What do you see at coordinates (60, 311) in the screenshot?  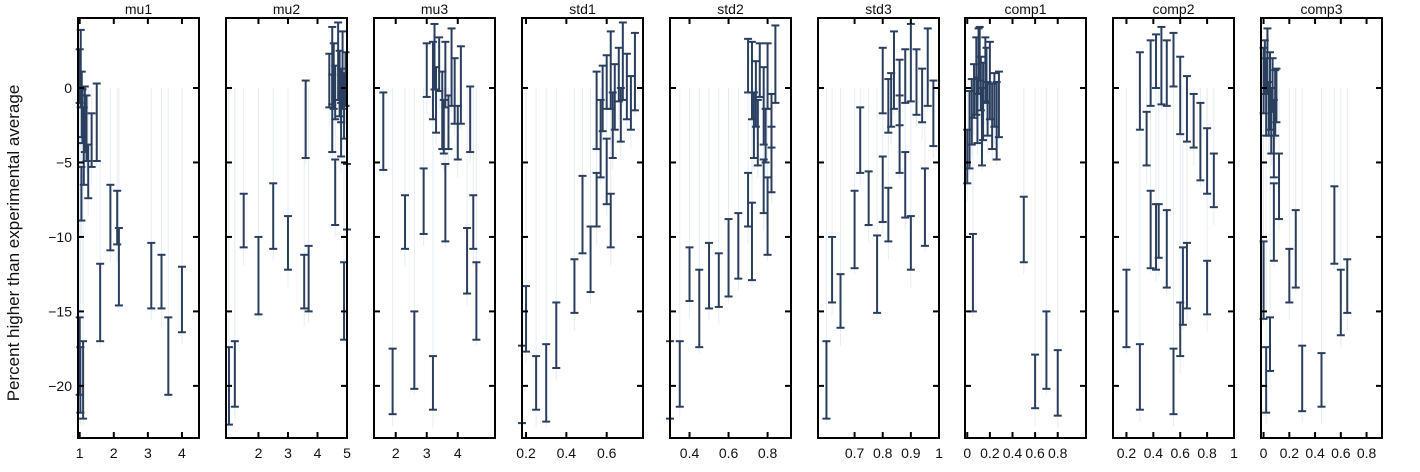 I see `y-tick-label: −15` at bounding box center [60, 311].